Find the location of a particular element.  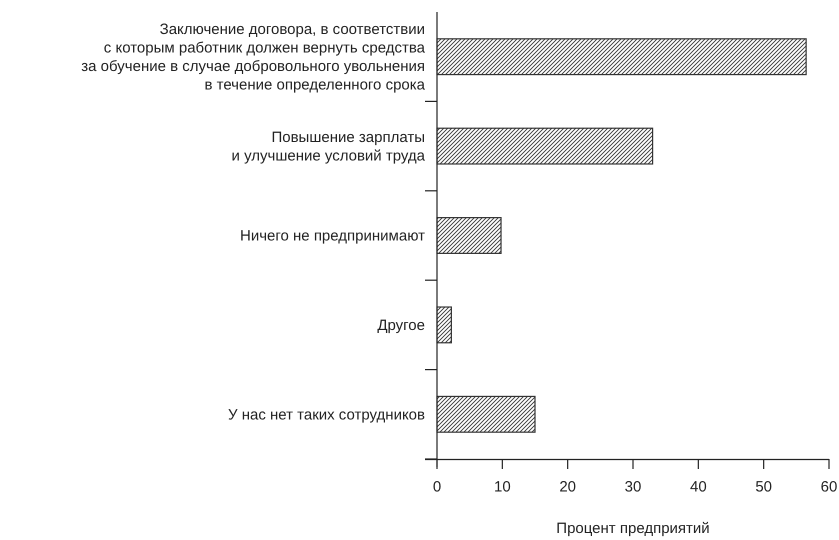

x-axis-title: Процент предприятий is located at coordinates (633, 528).